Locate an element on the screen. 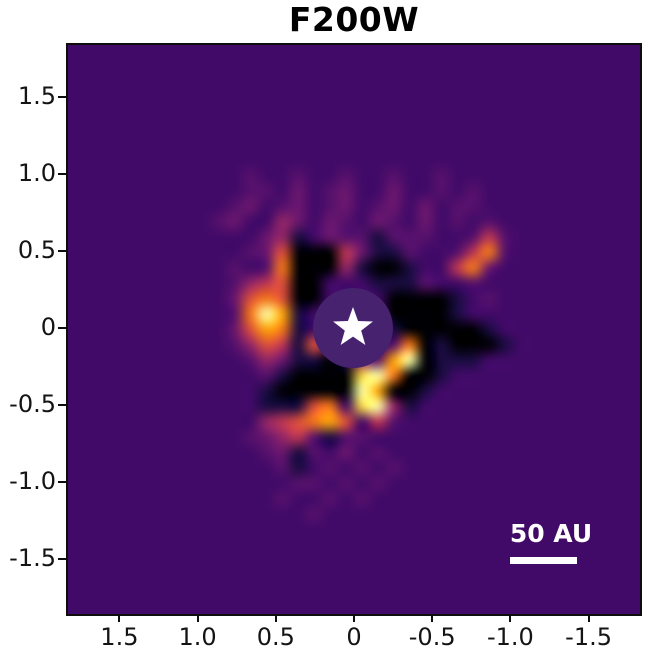  scale-bar is located at coordinates (543, 560).